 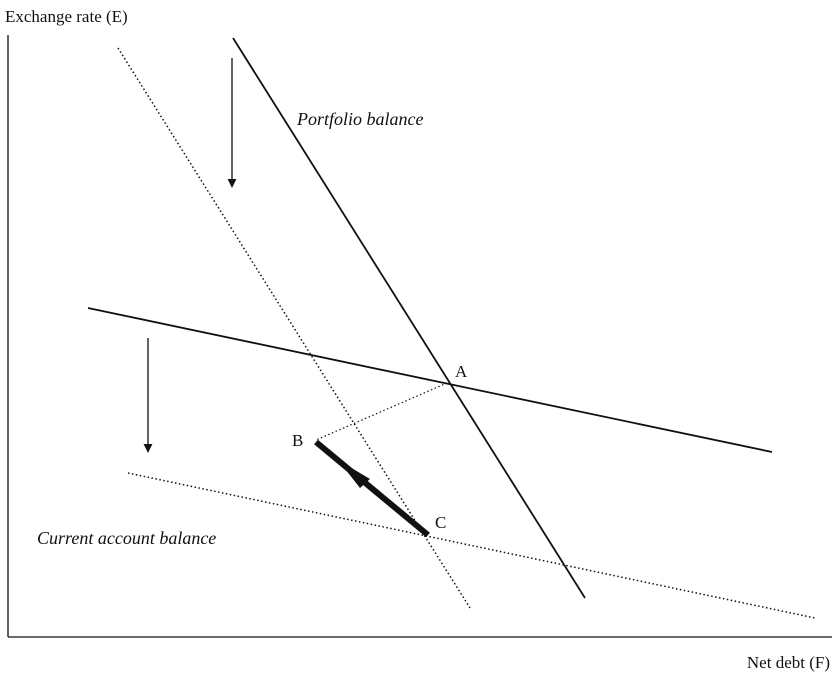 I want to click on y-axis-label: Exchange rate (E), so click(x=66, y=16).